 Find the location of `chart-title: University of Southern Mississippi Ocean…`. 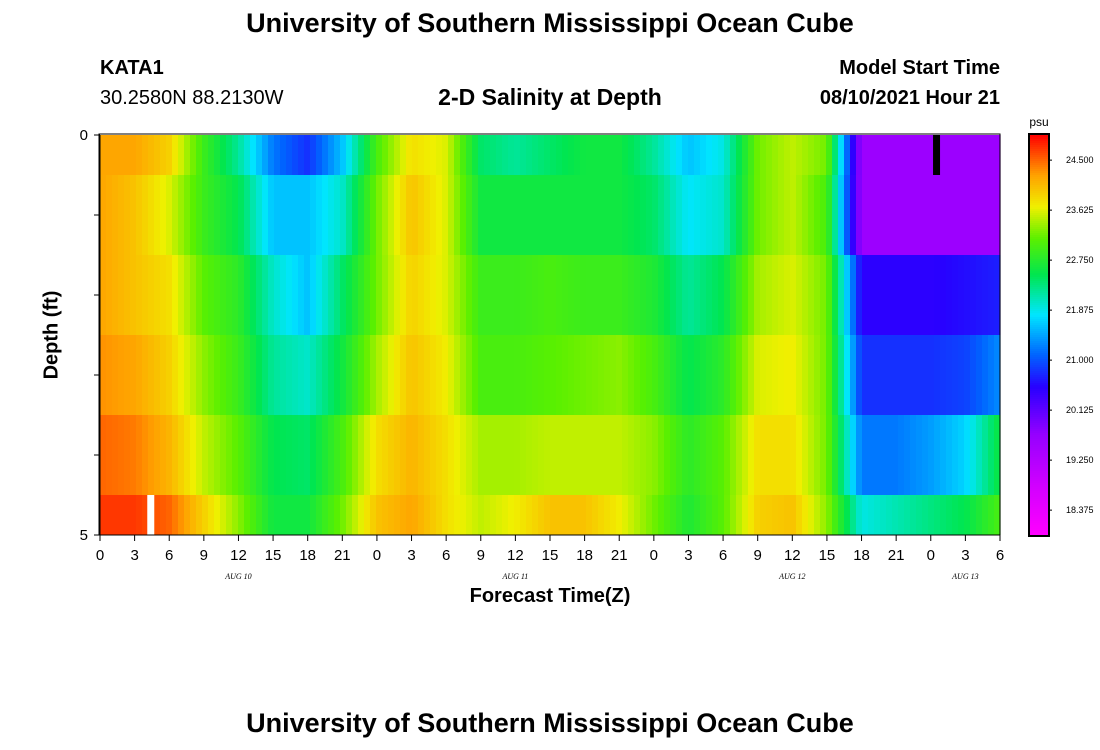

chart-title: University of Southern Mississippi Ocean… is located at coordinates (550, 23).